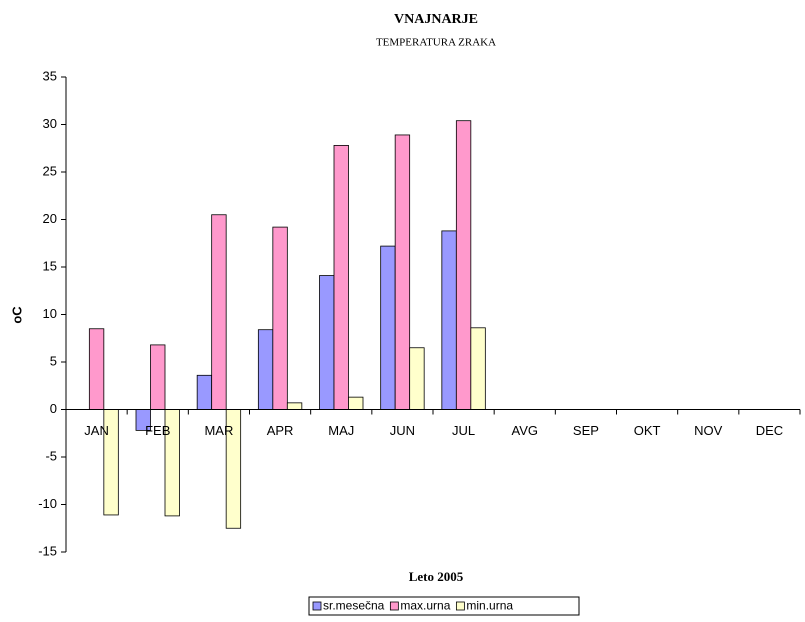 Image resolution: width=805 pixels, height=622 pixels. What do you see at coordinates (436, 19) in the screenshot?
I see `chart-title: VNAJNARJE` at bounding box center [436, 19].